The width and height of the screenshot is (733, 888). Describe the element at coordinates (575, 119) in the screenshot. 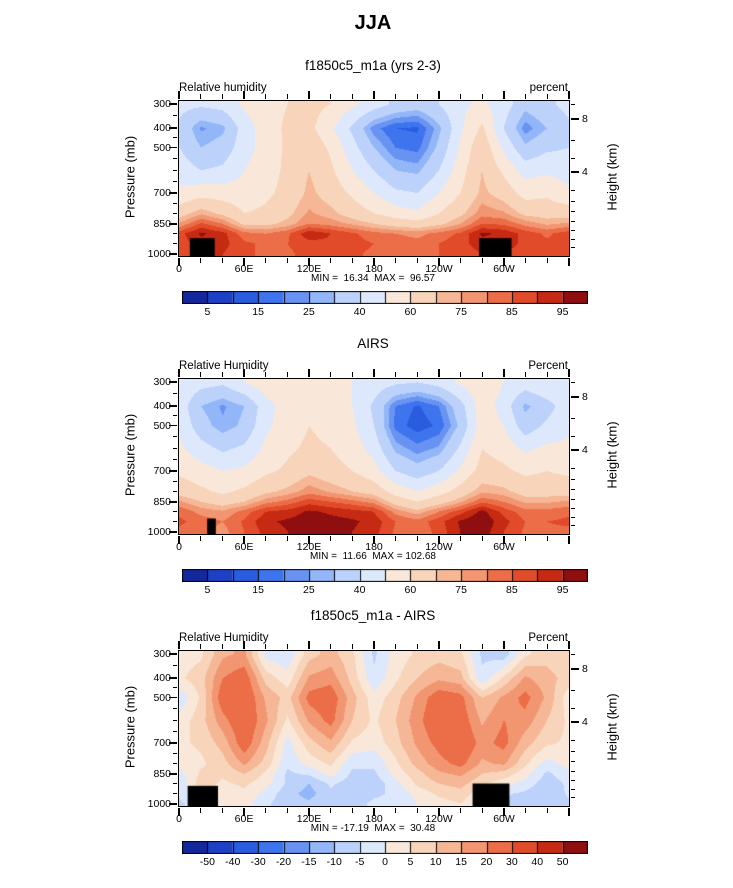

I see `height-major-tick` at that location.